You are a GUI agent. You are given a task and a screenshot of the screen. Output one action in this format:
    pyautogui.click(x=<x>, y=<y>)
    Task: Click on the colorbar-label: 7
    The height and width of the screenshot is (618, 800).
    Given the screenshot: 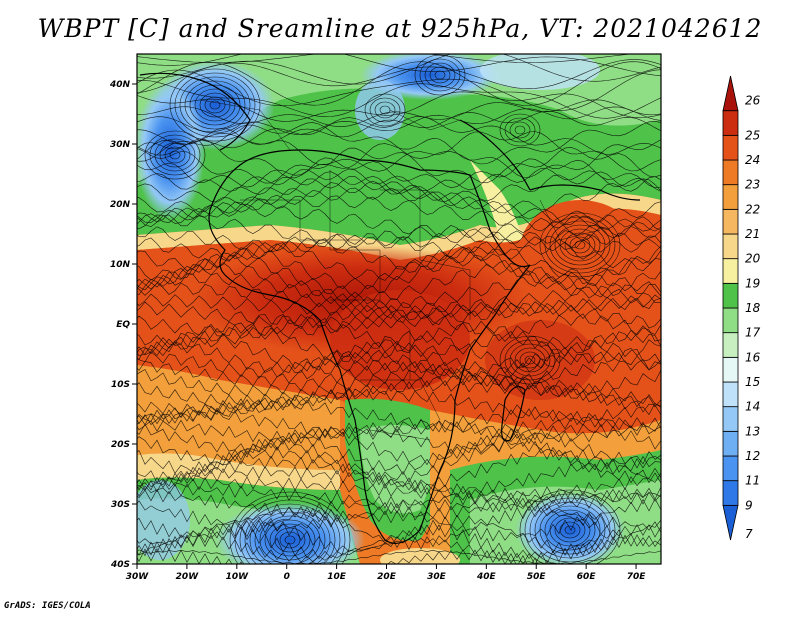 What is the action you would take?
    pyautogui.click(x=749, y=534)
    